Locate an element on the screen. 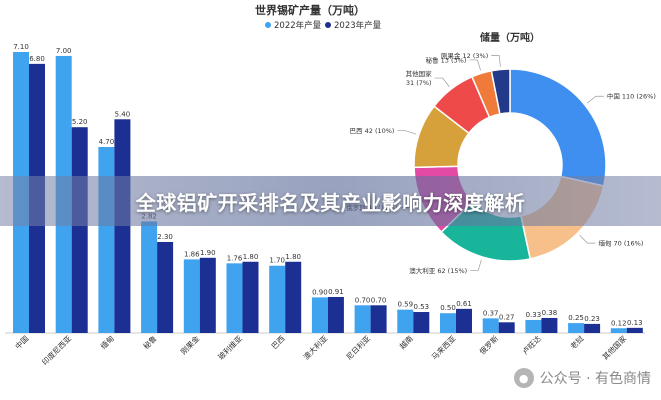  bar-value-label: 4.70 is located at coordinates (107, 142).